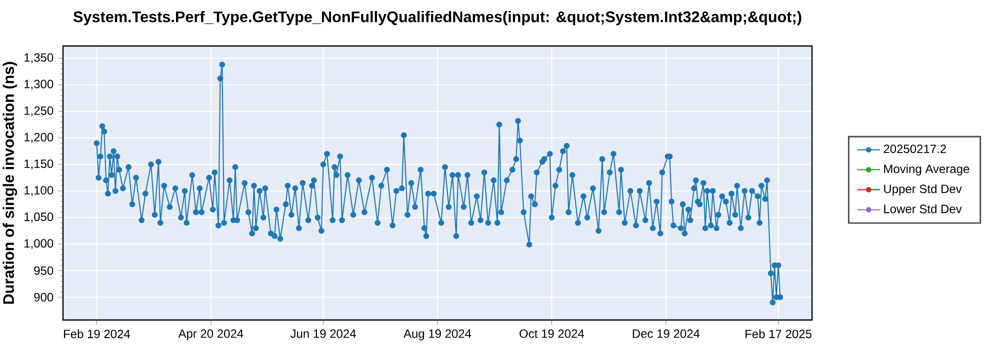  What do you see at coordinates (44, 297) in the screenshot?
I see `y-tick-label: 900` at bounding box center [44, 297].